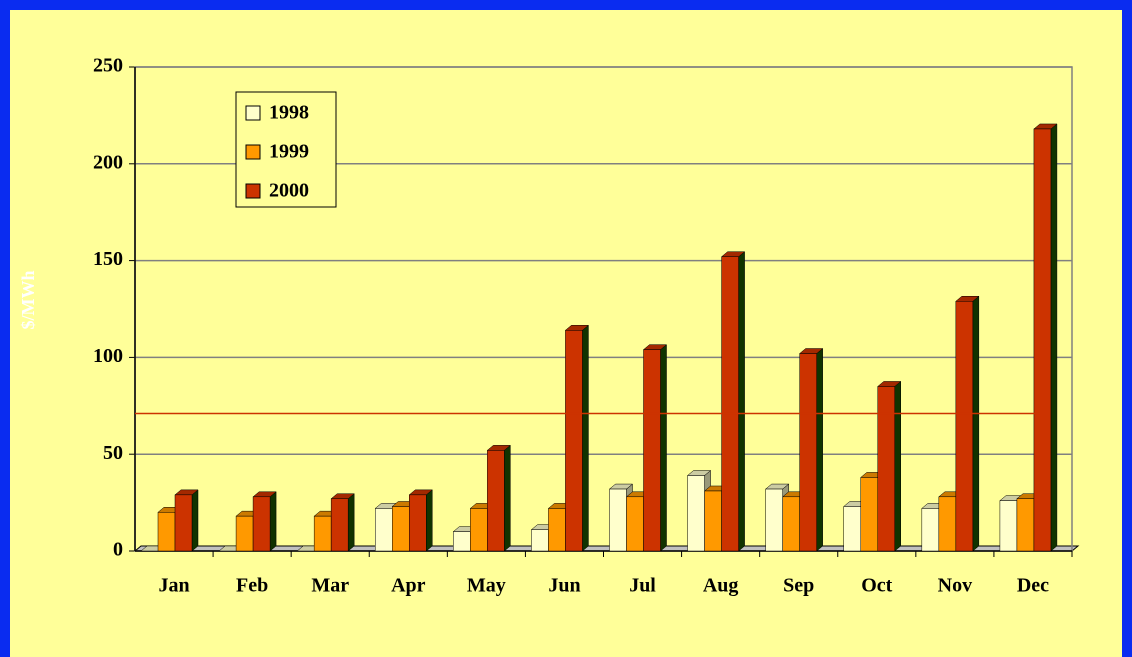 This screenshot has height=657, width=1132. I want to click on x-tick-label: Oct, so click(876, 586).